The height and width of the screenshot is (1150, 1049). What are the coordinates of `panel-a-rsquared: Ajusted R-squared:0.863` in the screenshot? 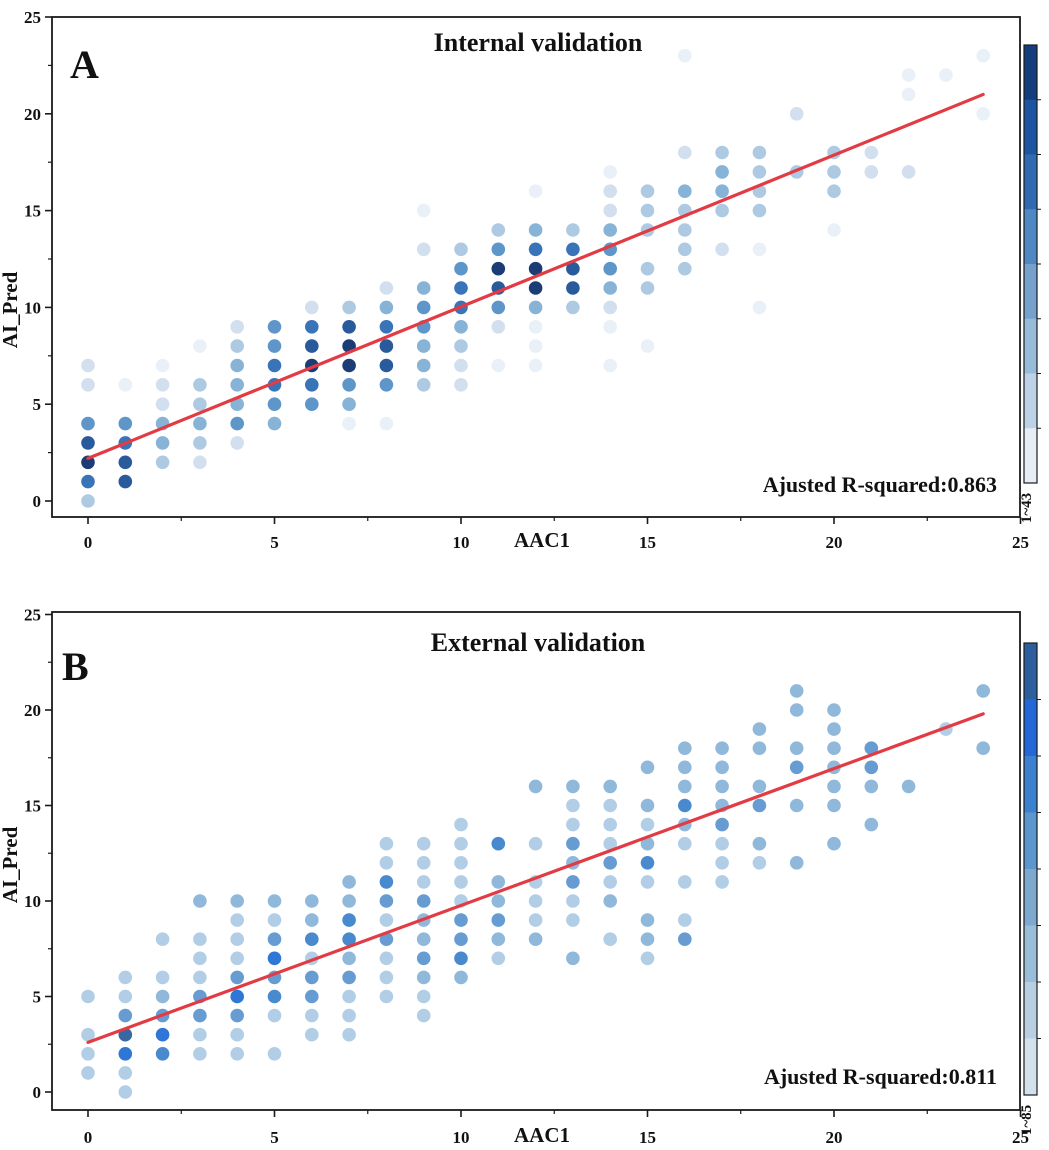 It's located at (880, 484).